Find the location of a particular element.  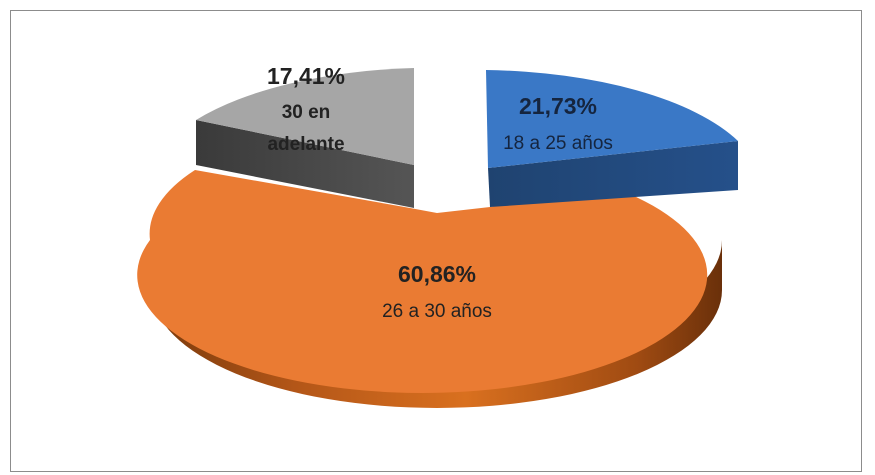

pie-slice-18-25-top is located at coordinates (612, 119).